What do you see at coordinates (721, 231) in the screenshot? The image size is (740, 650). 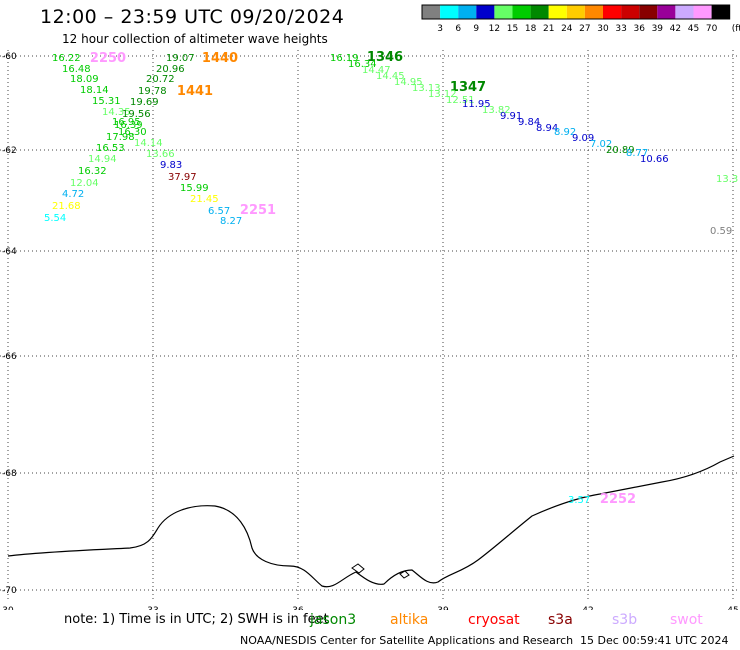 I see `wave-height-label: 0.59` at bounding box center [721, 231].